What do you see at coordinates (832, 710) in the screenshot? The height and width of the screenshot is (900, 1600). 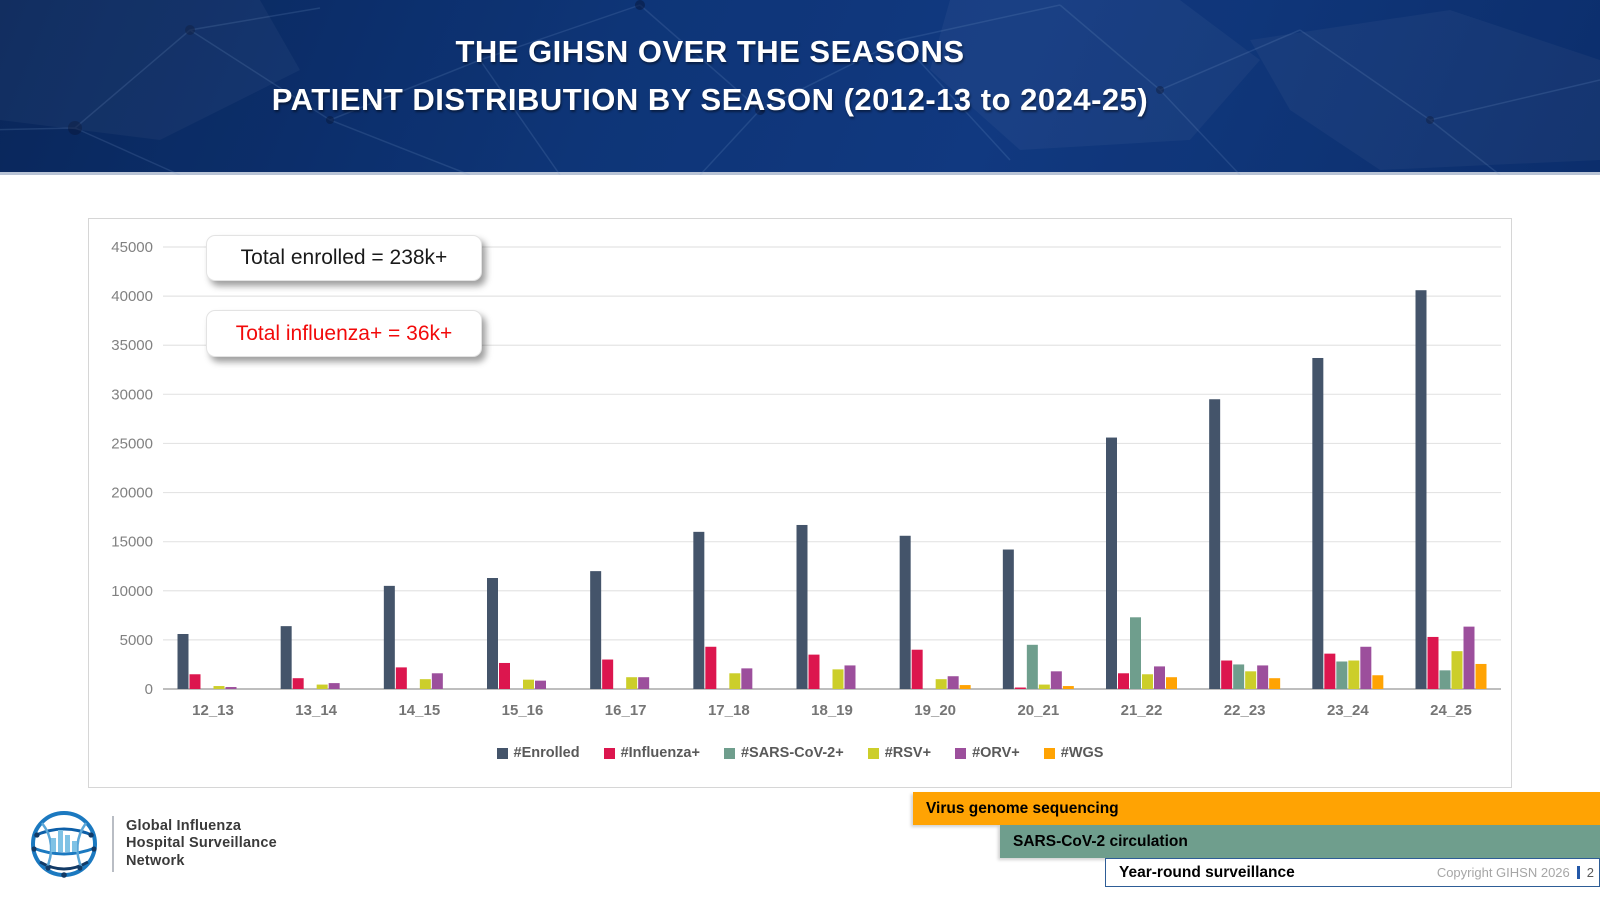 I see `x-axis-tick-label: 18_19` at bounding box center [832, 710].